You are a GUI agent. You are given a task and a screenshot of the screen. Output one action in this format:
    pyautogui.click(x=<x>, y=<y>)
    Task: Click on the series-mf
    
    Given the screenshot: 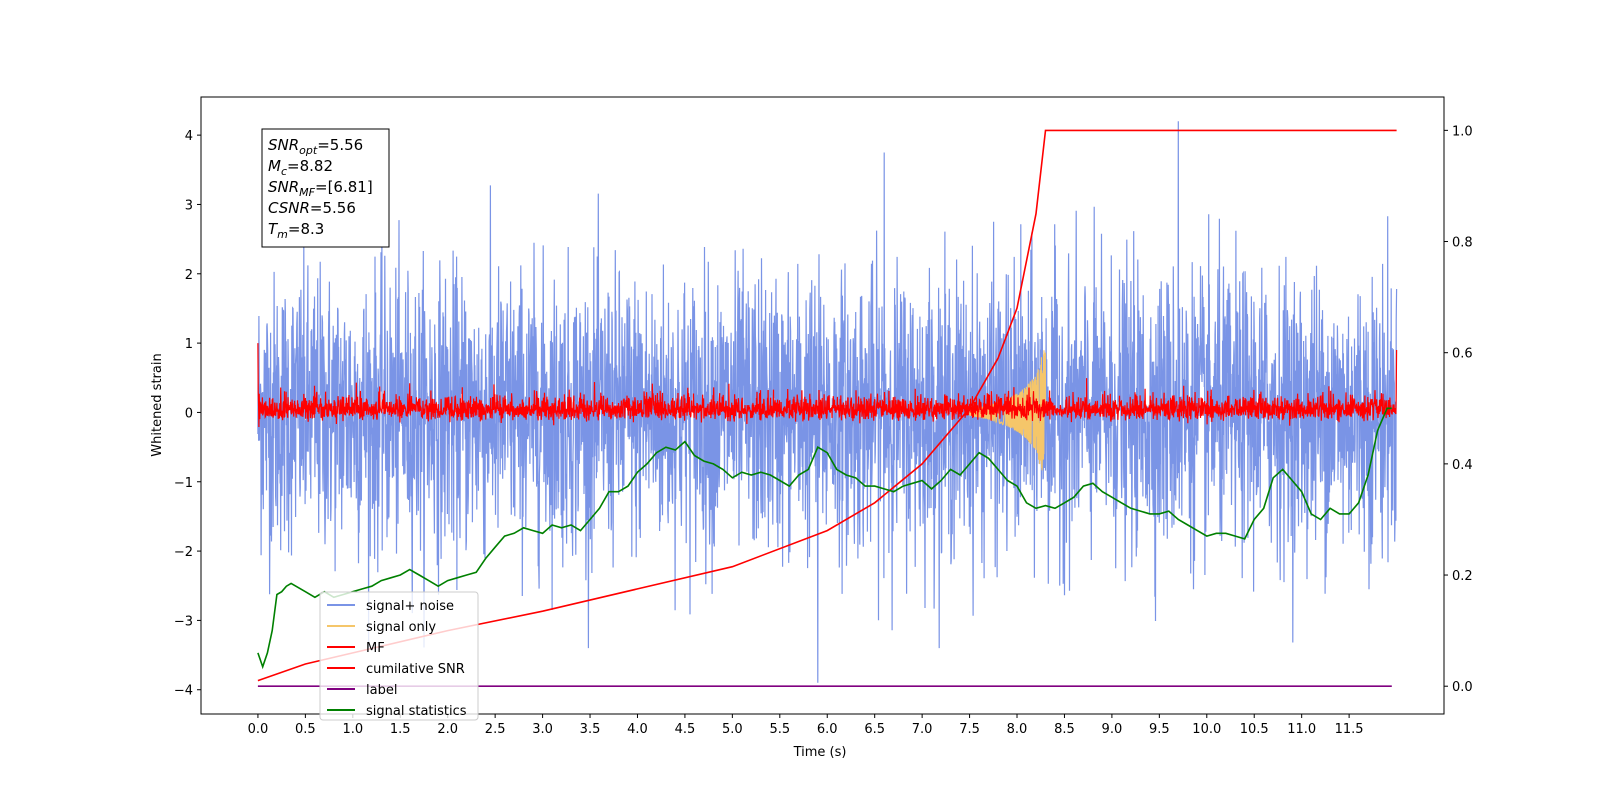 What is the action you would take?
    pyautogui.click(x=827, y=385)
    